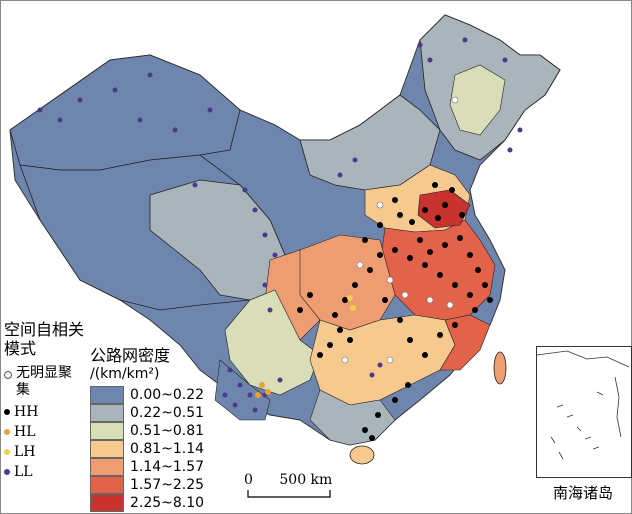 This screenshot has height=514, width=632. Describe the element at coordinates (7, 412) in the screenshot. I see `hh-marker` at that location.